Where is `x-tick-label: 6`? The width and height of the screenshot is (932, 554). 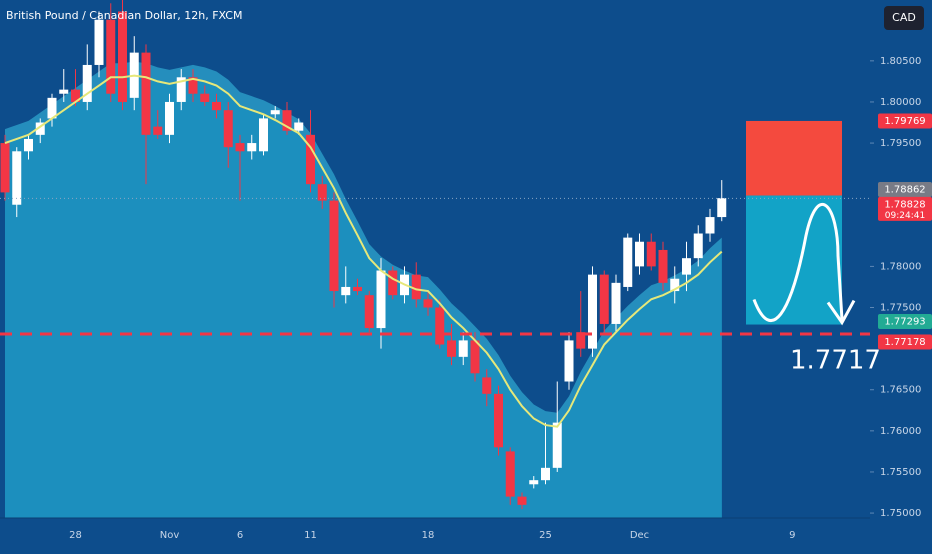
x-tick-label: 6 is located at coordinates (240, 535).